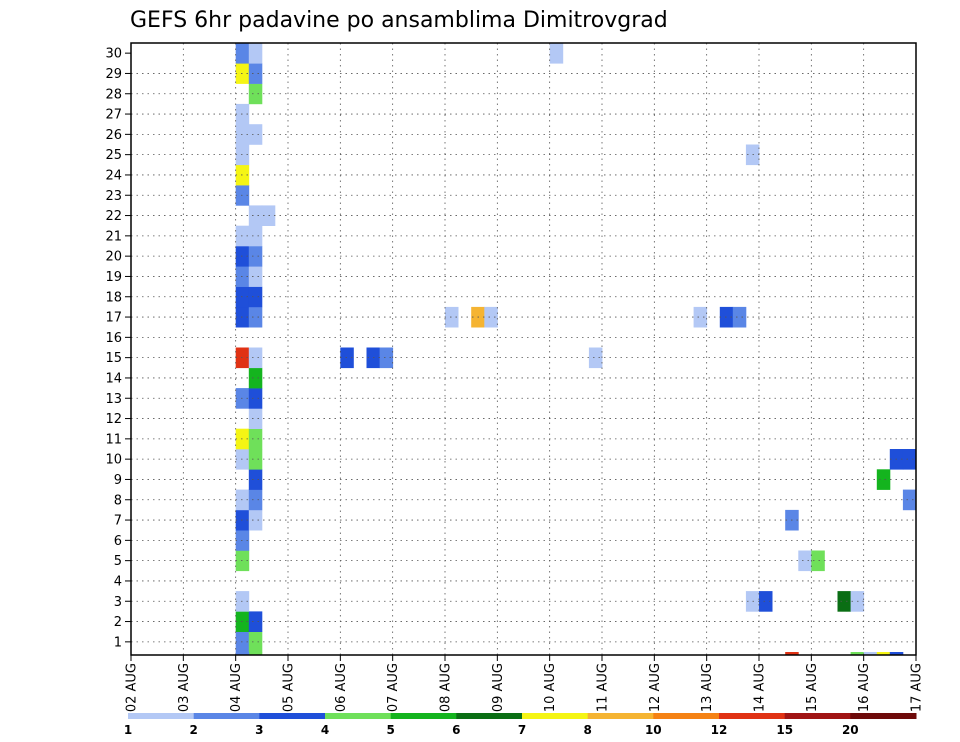  What do you see at coordinates (393, 687) in the screenshot?
I see `x-tick-label: 07 AUG` at bounding box center [393, 687].